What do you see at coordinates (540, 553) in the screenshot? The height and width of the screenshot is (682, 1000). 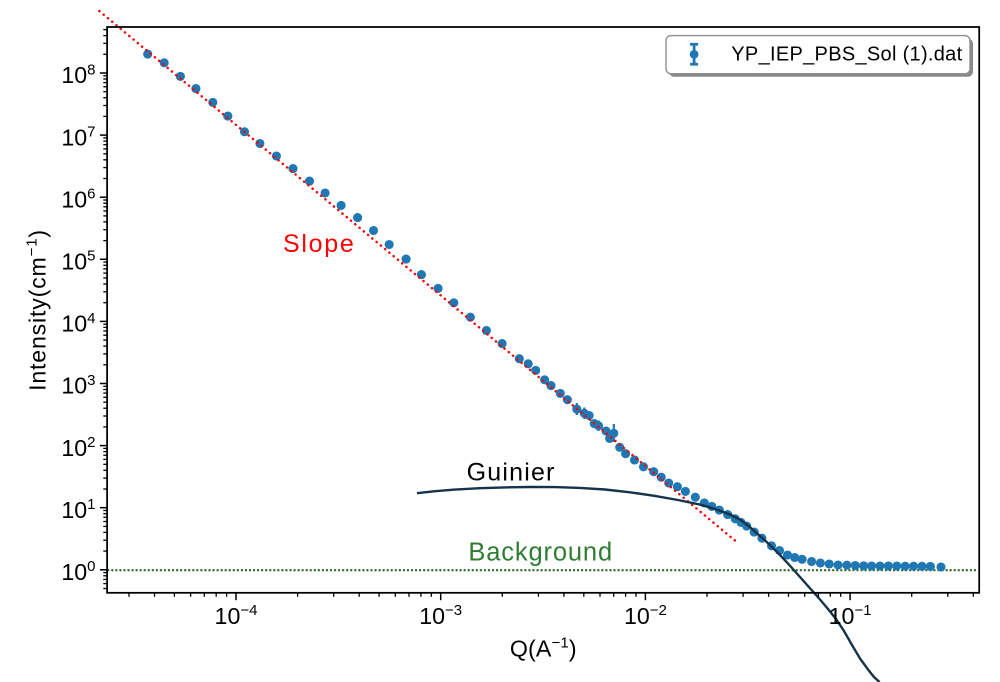 I see `svg-text: Background` at bounding box center [540, 553].